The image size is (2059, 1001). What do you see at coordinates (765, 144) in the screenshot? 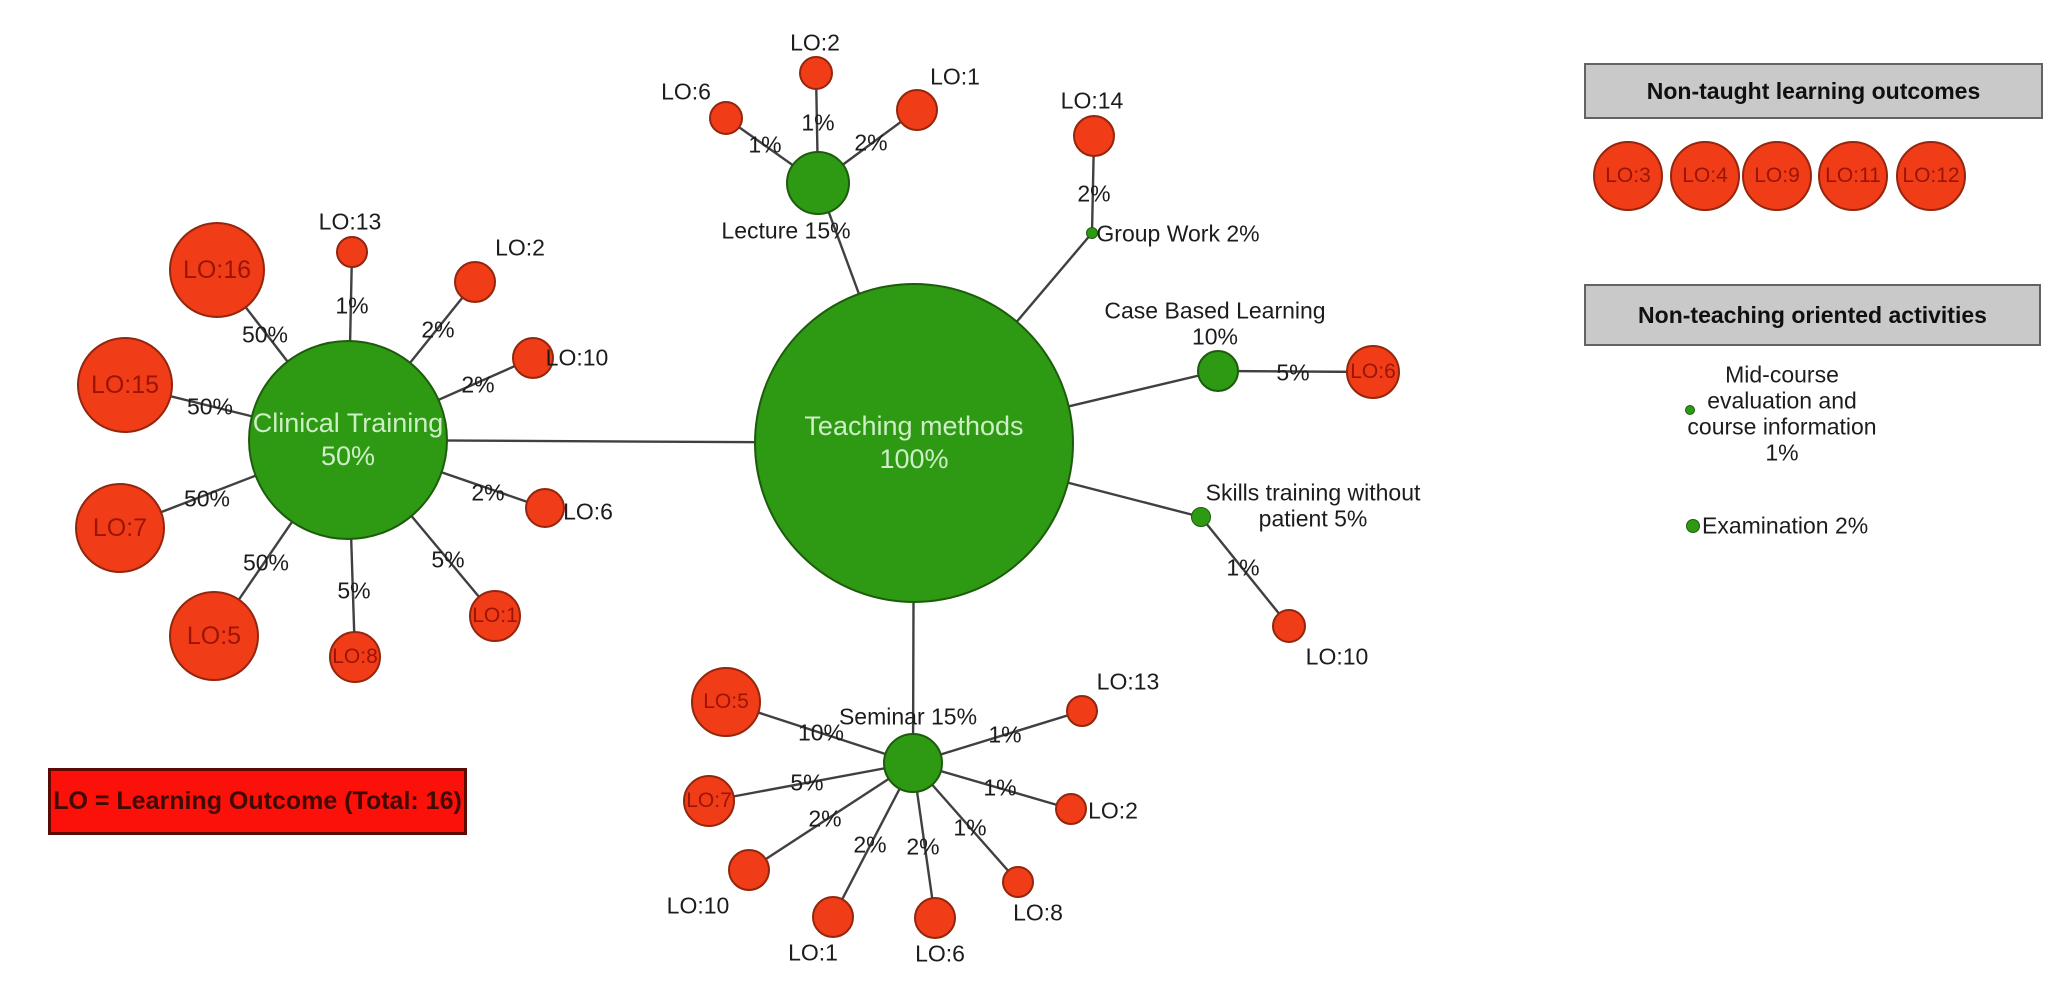
I see `edge-label-lecture-lo6: 1%` at bounding box center [765, 144].